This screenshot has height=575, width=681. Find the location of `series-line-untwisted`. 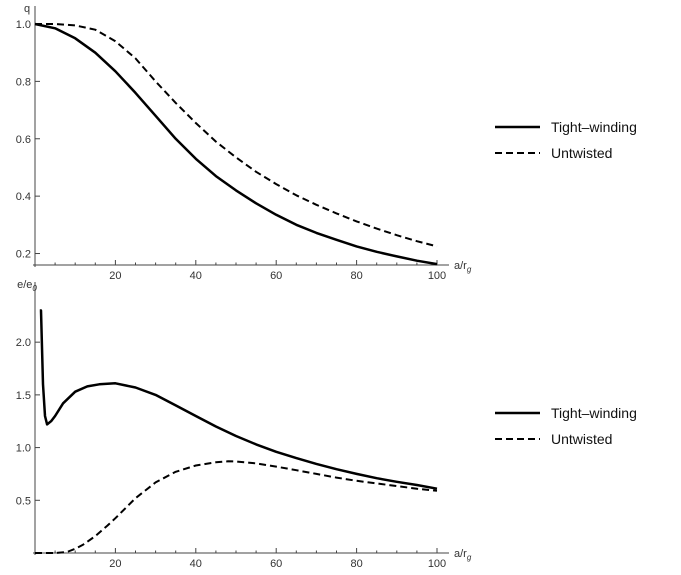

series-line-untwisted is located at coordinates (236, 507).